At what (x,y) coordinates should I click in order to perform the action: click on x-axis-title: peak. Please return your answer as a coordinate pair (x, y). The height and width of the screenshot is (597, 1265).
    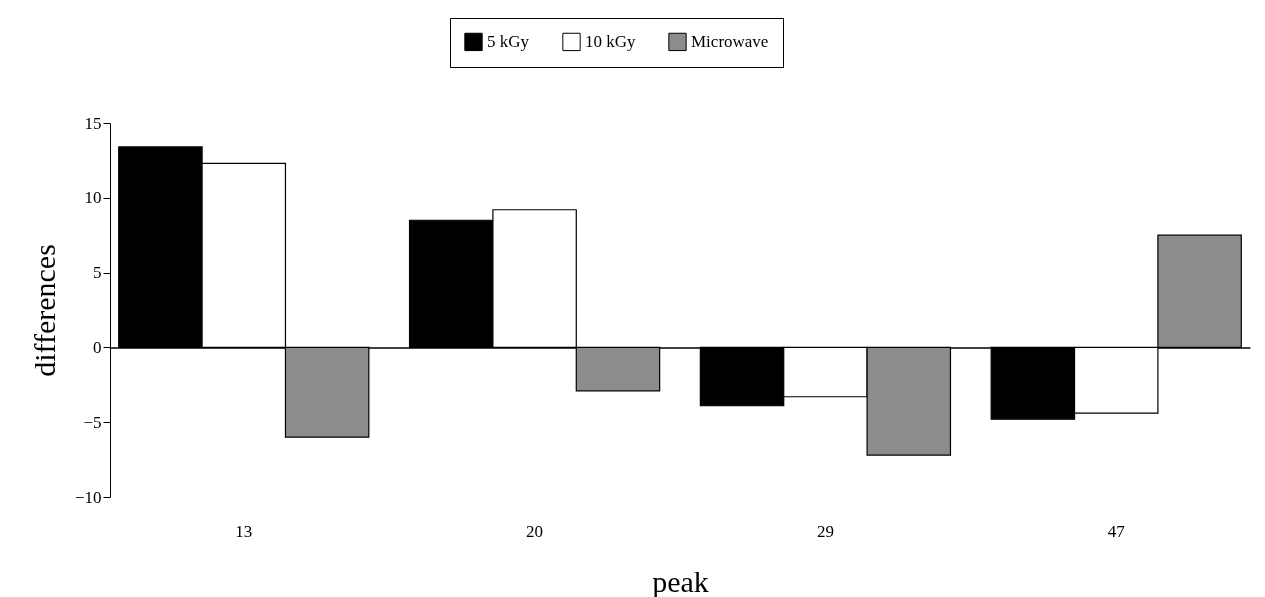
    Looking at the image, I should click on (680, 580).